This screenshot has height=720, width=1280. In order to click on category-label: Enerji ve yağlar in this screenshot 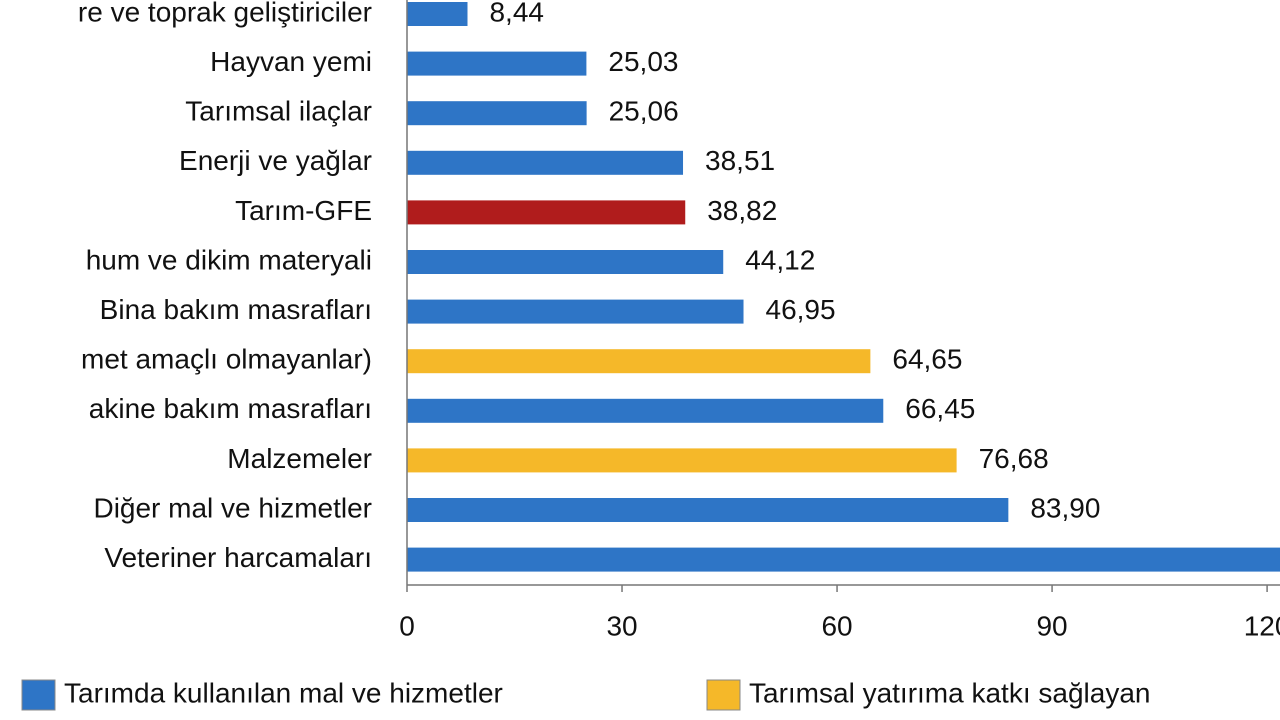, I will do `click(275, 160)`.